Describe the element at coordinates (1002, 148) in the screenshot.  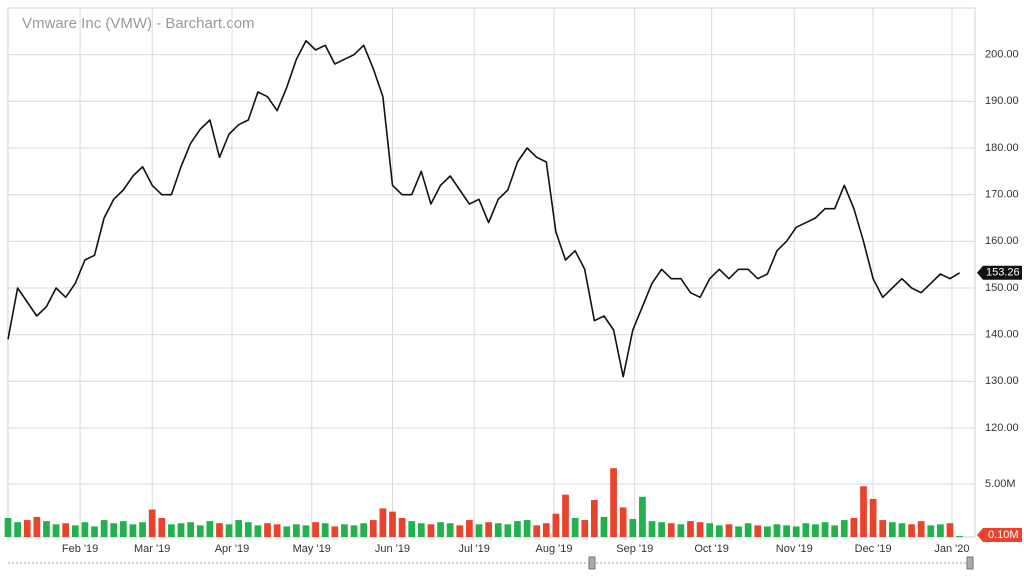
I see `y-tick-label: 180.00` at that location.